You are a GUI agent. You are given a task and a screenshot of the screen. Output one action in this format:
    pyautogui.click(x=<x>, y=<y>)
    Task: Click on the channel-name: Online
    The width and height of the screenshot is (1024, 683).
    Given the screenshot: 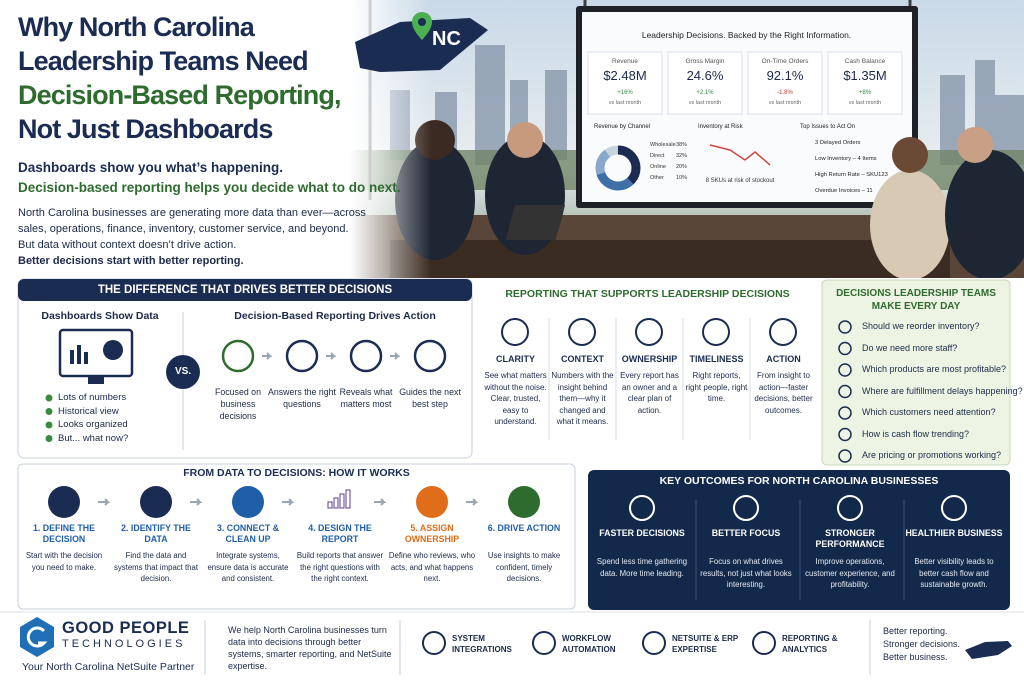 What is the action you would take?
    pyautogui.click(x=658, y=167)
    